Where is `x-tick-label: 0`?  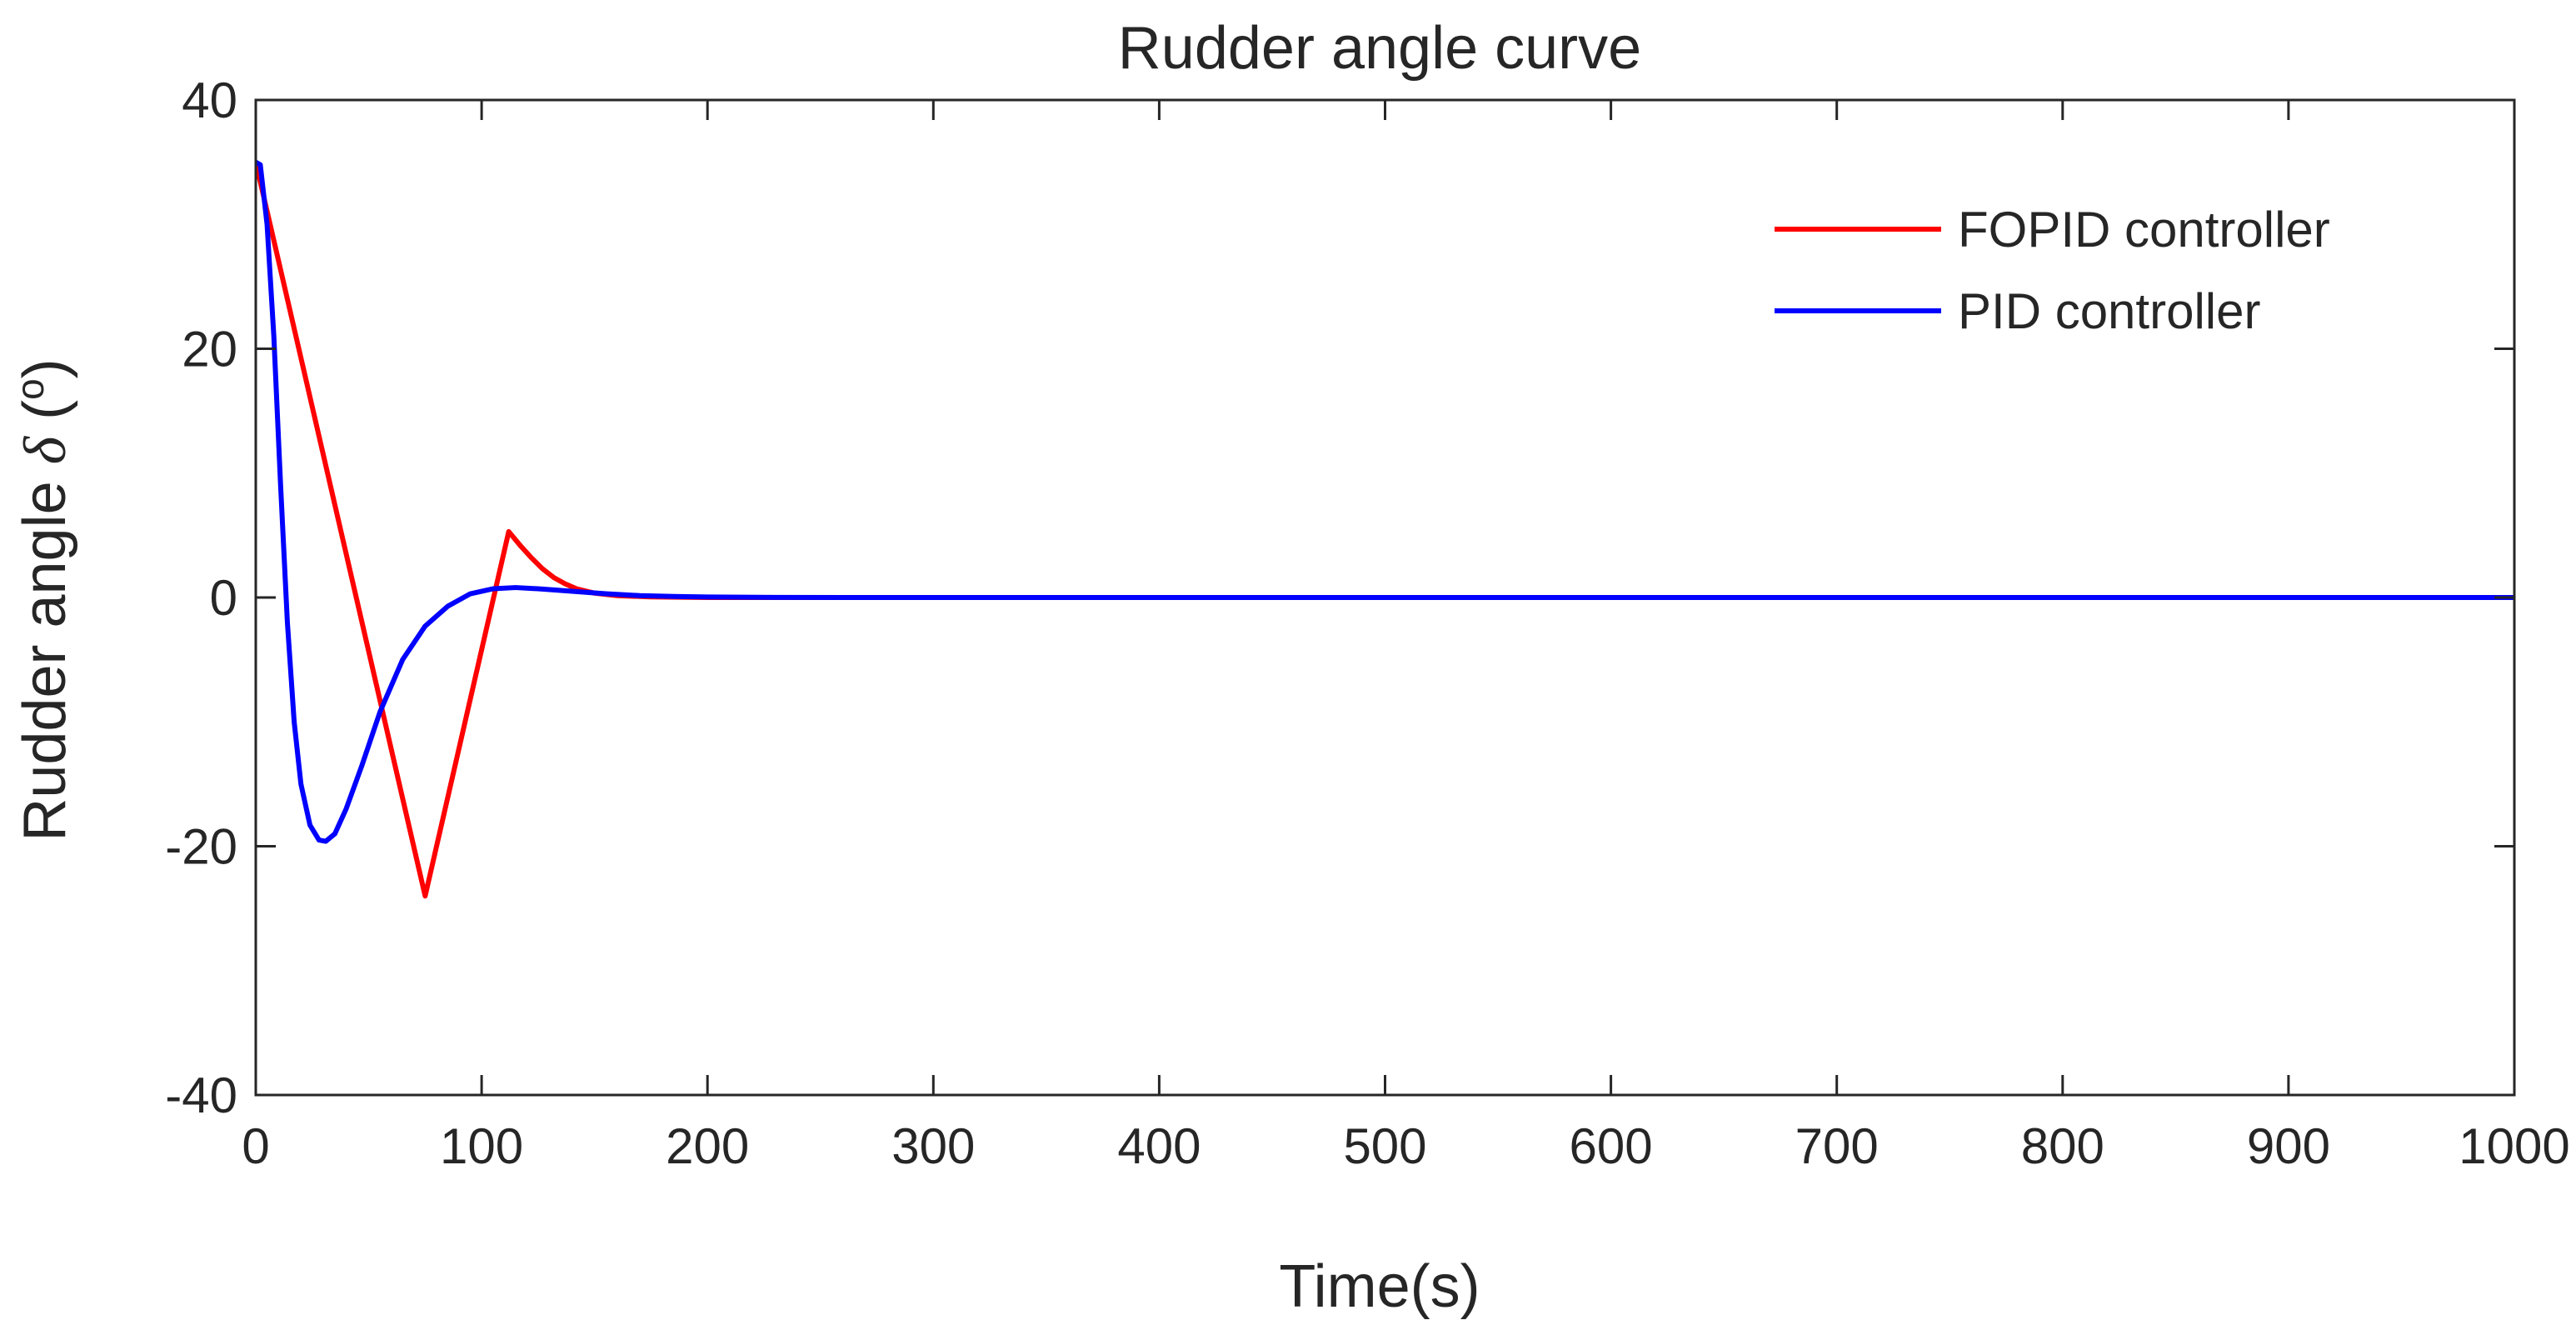 x-tick-label: 0 is located at coordinates (255, 1146).